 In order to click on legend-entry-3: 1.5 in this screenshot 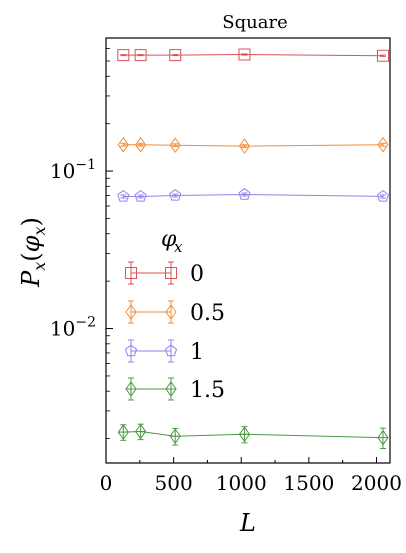, I will do `click(175, 390)`.